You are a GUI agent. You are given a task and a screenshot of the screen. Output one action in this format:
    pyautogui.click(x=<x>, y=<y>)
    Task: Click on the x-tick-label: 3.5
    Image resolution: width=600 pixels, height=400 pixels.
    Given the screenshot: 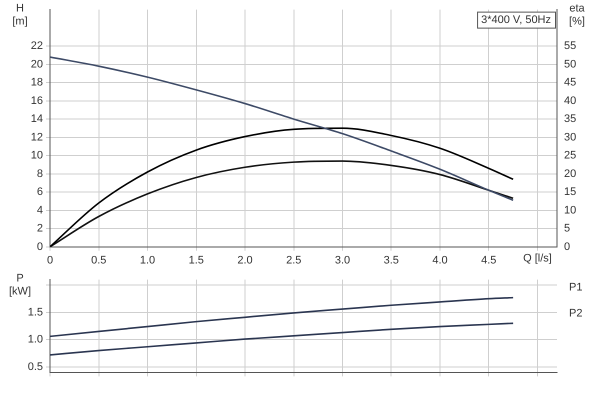 What is the action you would take?
    pyautogui.click(x=391, y=260)
    